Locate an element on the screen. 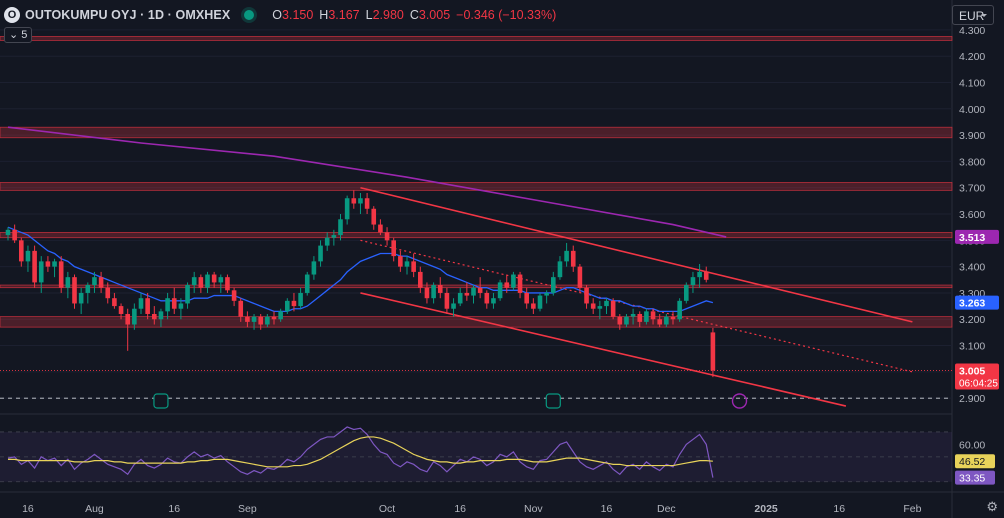 Image resolution: width=1004 pixels, height=518 pixels. symbol-title: OUTOKUMPU OYJ · 1D · OMXHEX is located at coordinates (128, 15).